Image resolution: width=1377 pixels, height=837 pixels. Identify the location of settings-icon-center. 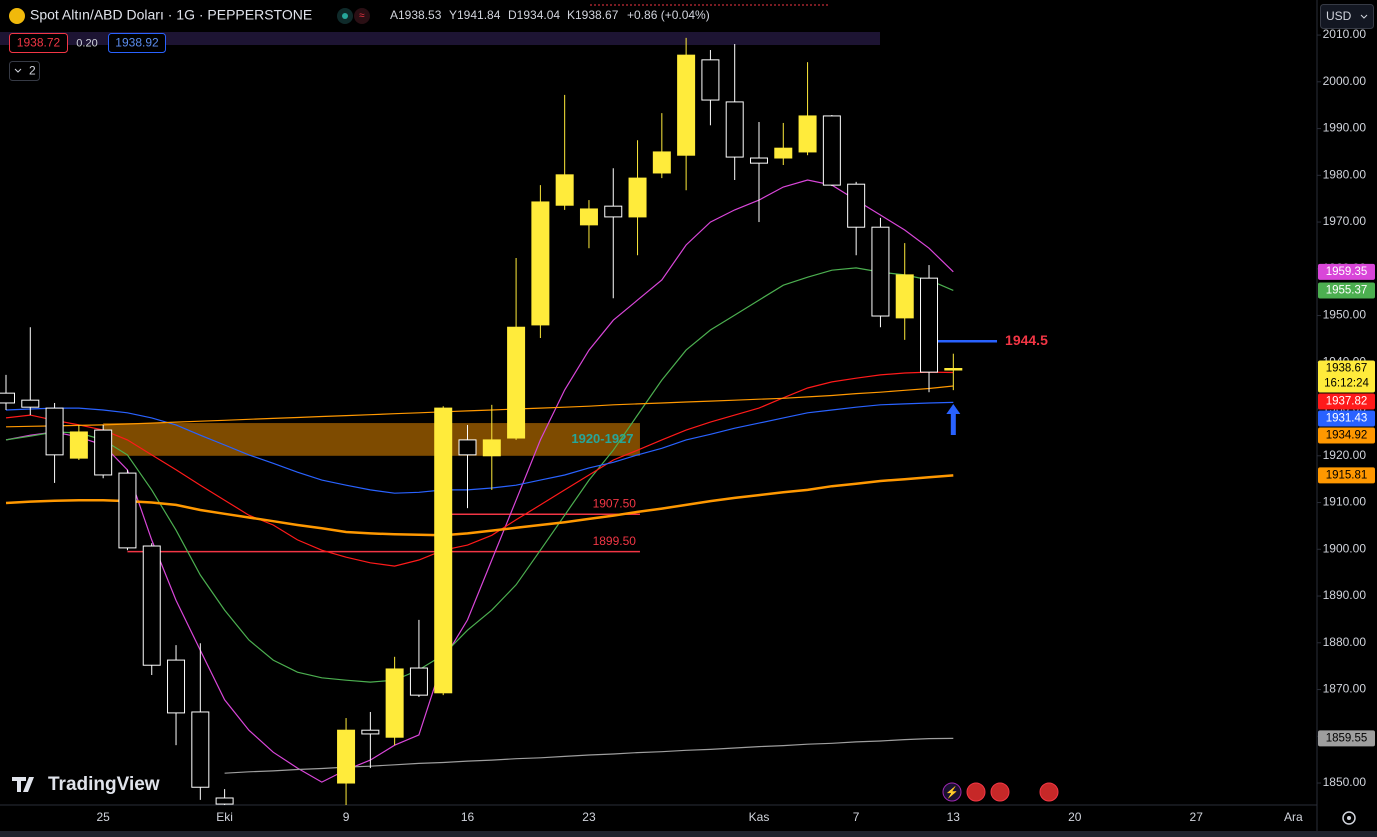
(1349, 818).